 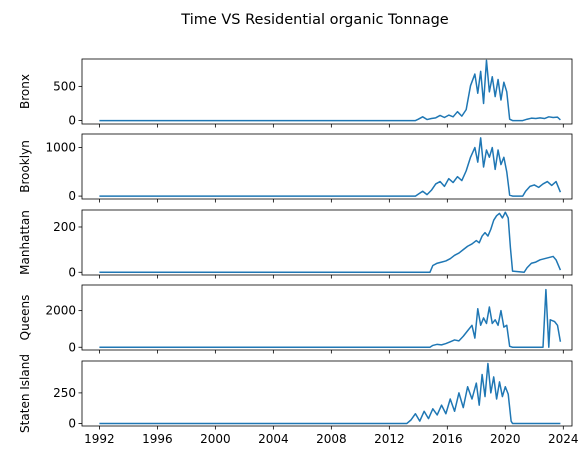 I want to click on x-tick-label: 1992, so click(x=99, y=439).